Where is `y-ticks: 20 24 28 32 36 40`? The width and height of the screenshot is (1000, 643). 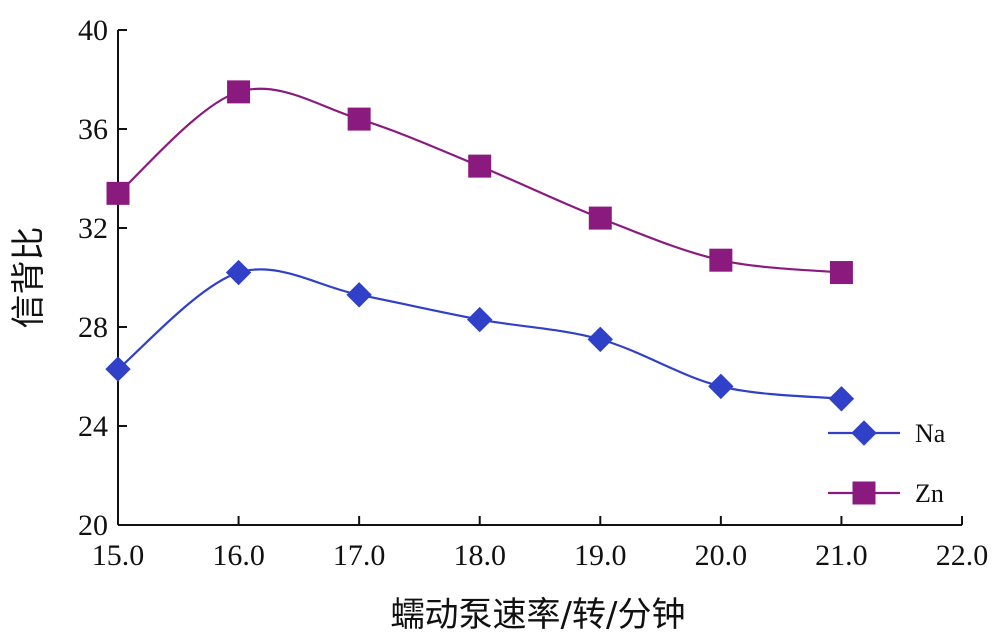 y-ticks: 20 24 28 32 36 40 is located at coordinates (102, 278).